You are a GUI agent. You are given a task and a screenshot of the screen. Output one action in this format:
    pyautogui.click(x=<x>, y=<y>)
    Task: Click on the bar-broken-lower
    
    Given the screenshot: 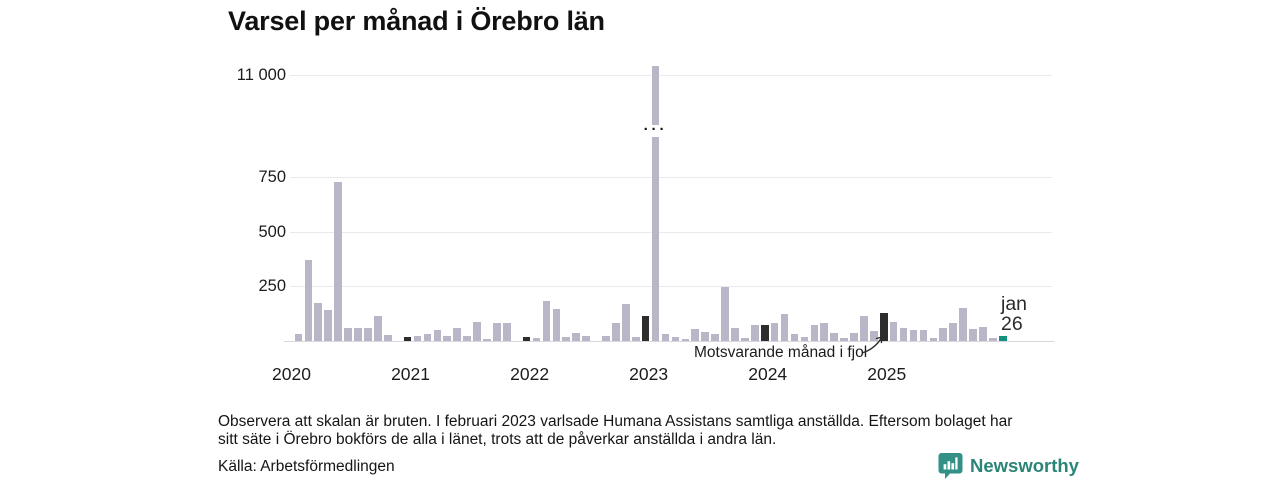 What is the action you would take?
    pyautogui.click(x=655, y=239)
    